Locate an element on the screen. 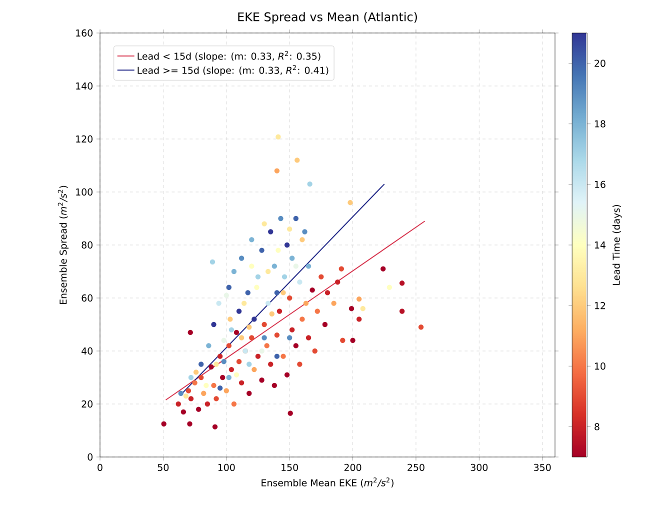 The image size is (672, 515). y-tick-label: 80 is located at coordinates (87, 245).